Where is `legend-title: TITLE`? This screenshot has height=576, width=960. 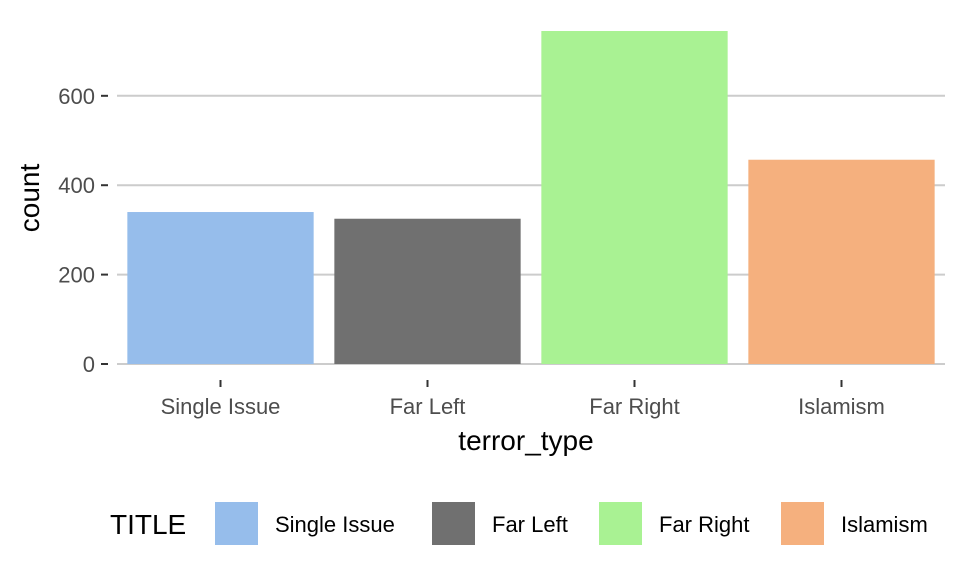
legend-title: TITLE is located at coordinates (148, 524).